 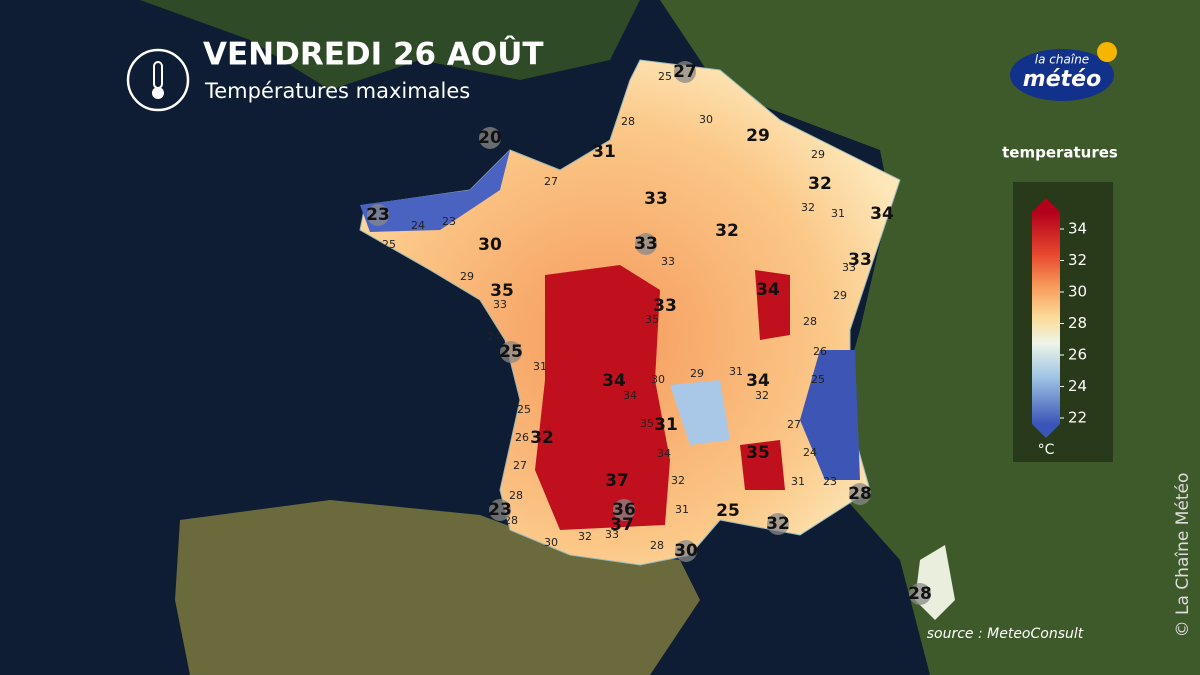 I want to click on hot-rhone, so click(x=762, y=465).